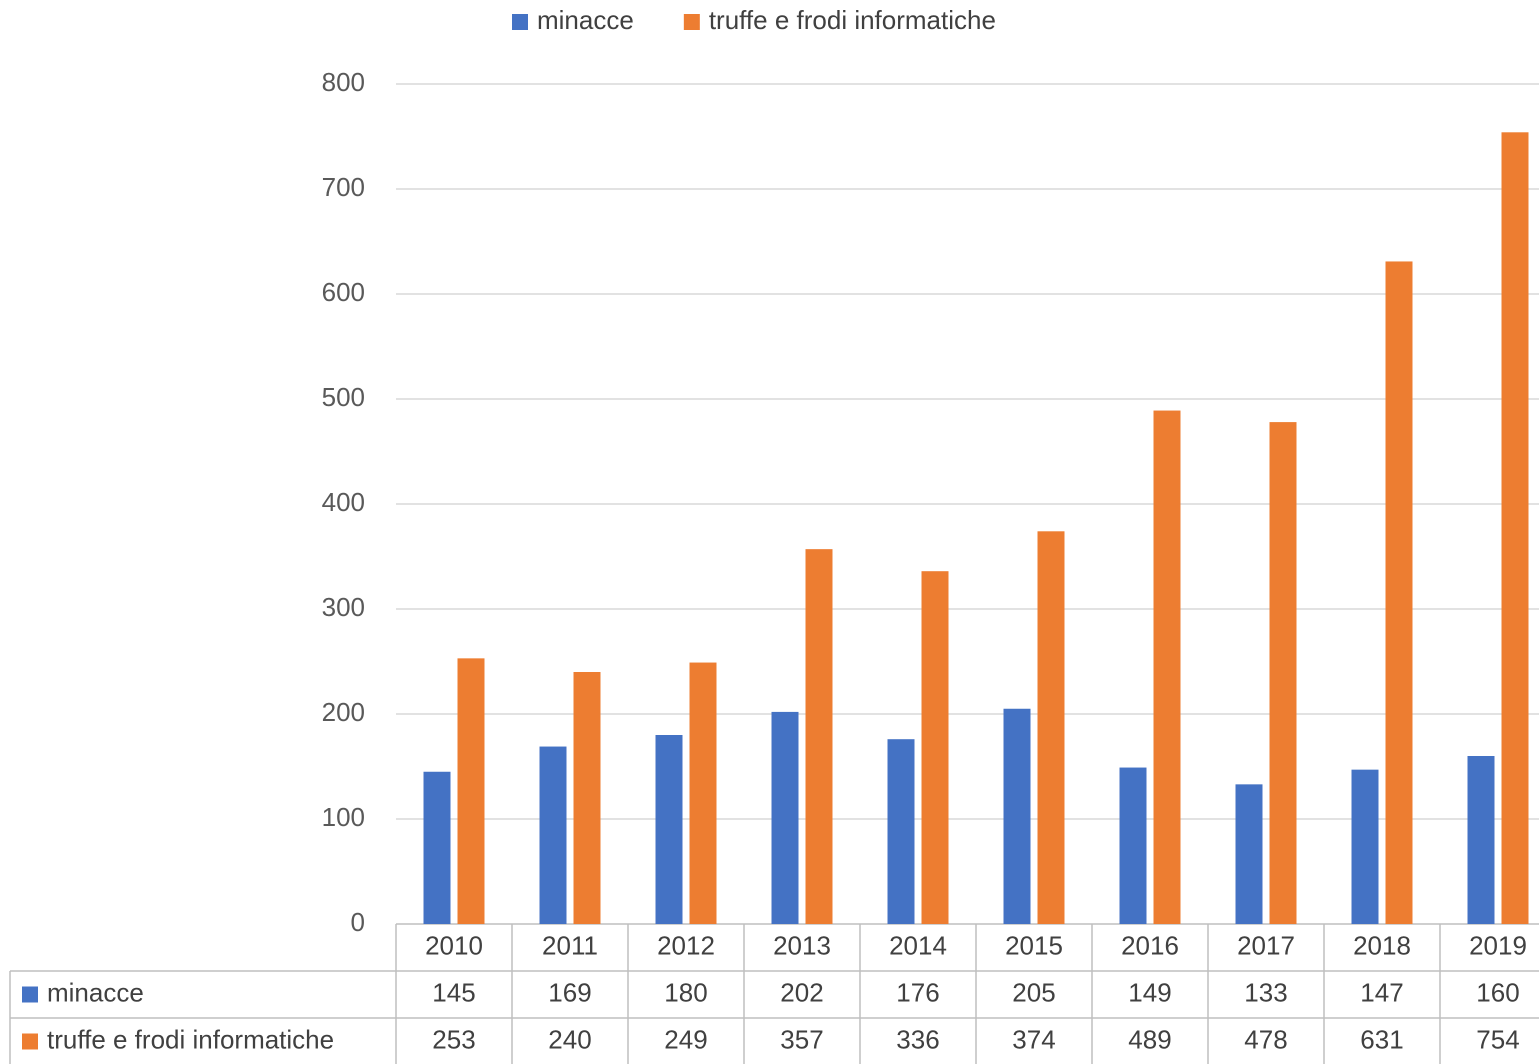 The image size is (1539, 1064). I want to click on table-value: 253, so click(453, 1039).